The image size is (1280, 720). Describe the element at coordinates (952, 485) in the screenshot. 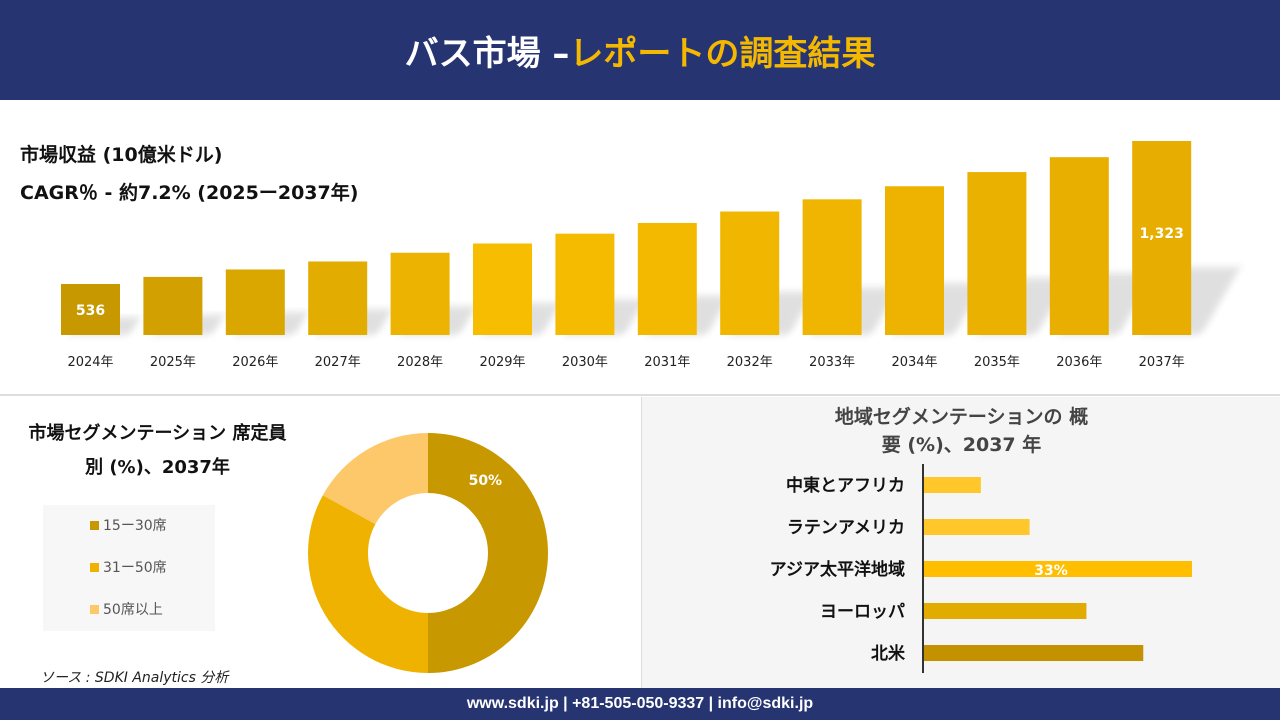

I see `bar-中東とアフリカ` at that location.